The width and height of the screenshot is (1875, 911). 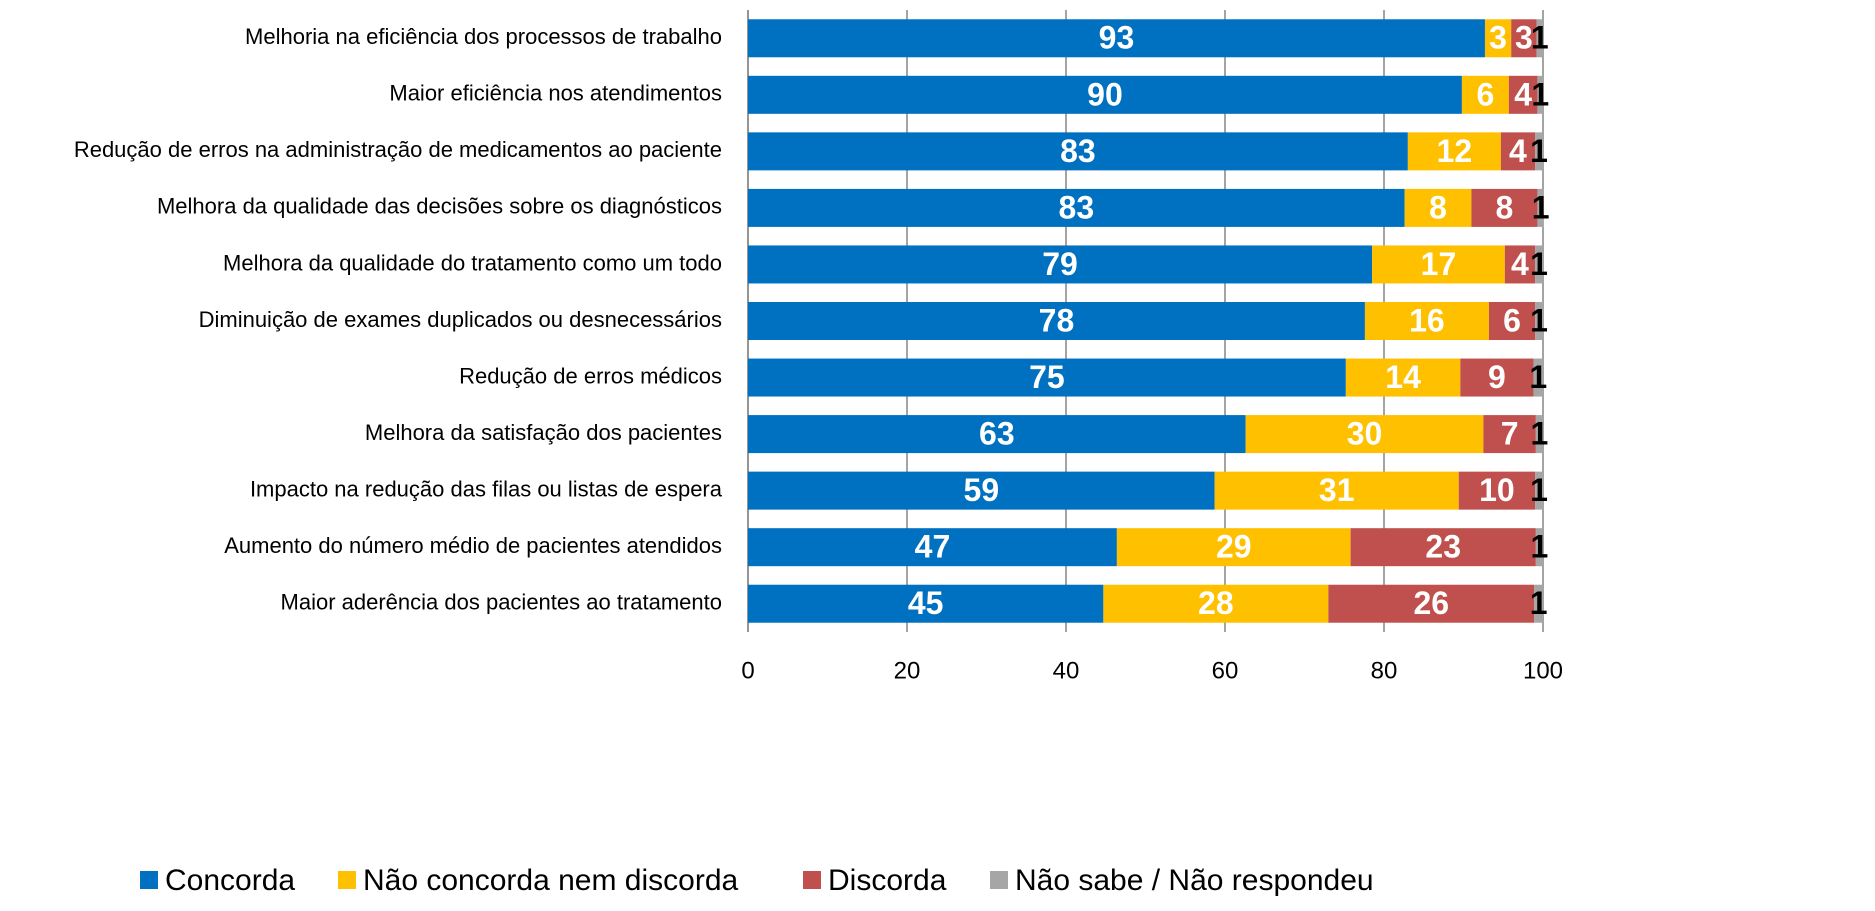 I want to click on data-label: 14, so click(x=1403, y=377).